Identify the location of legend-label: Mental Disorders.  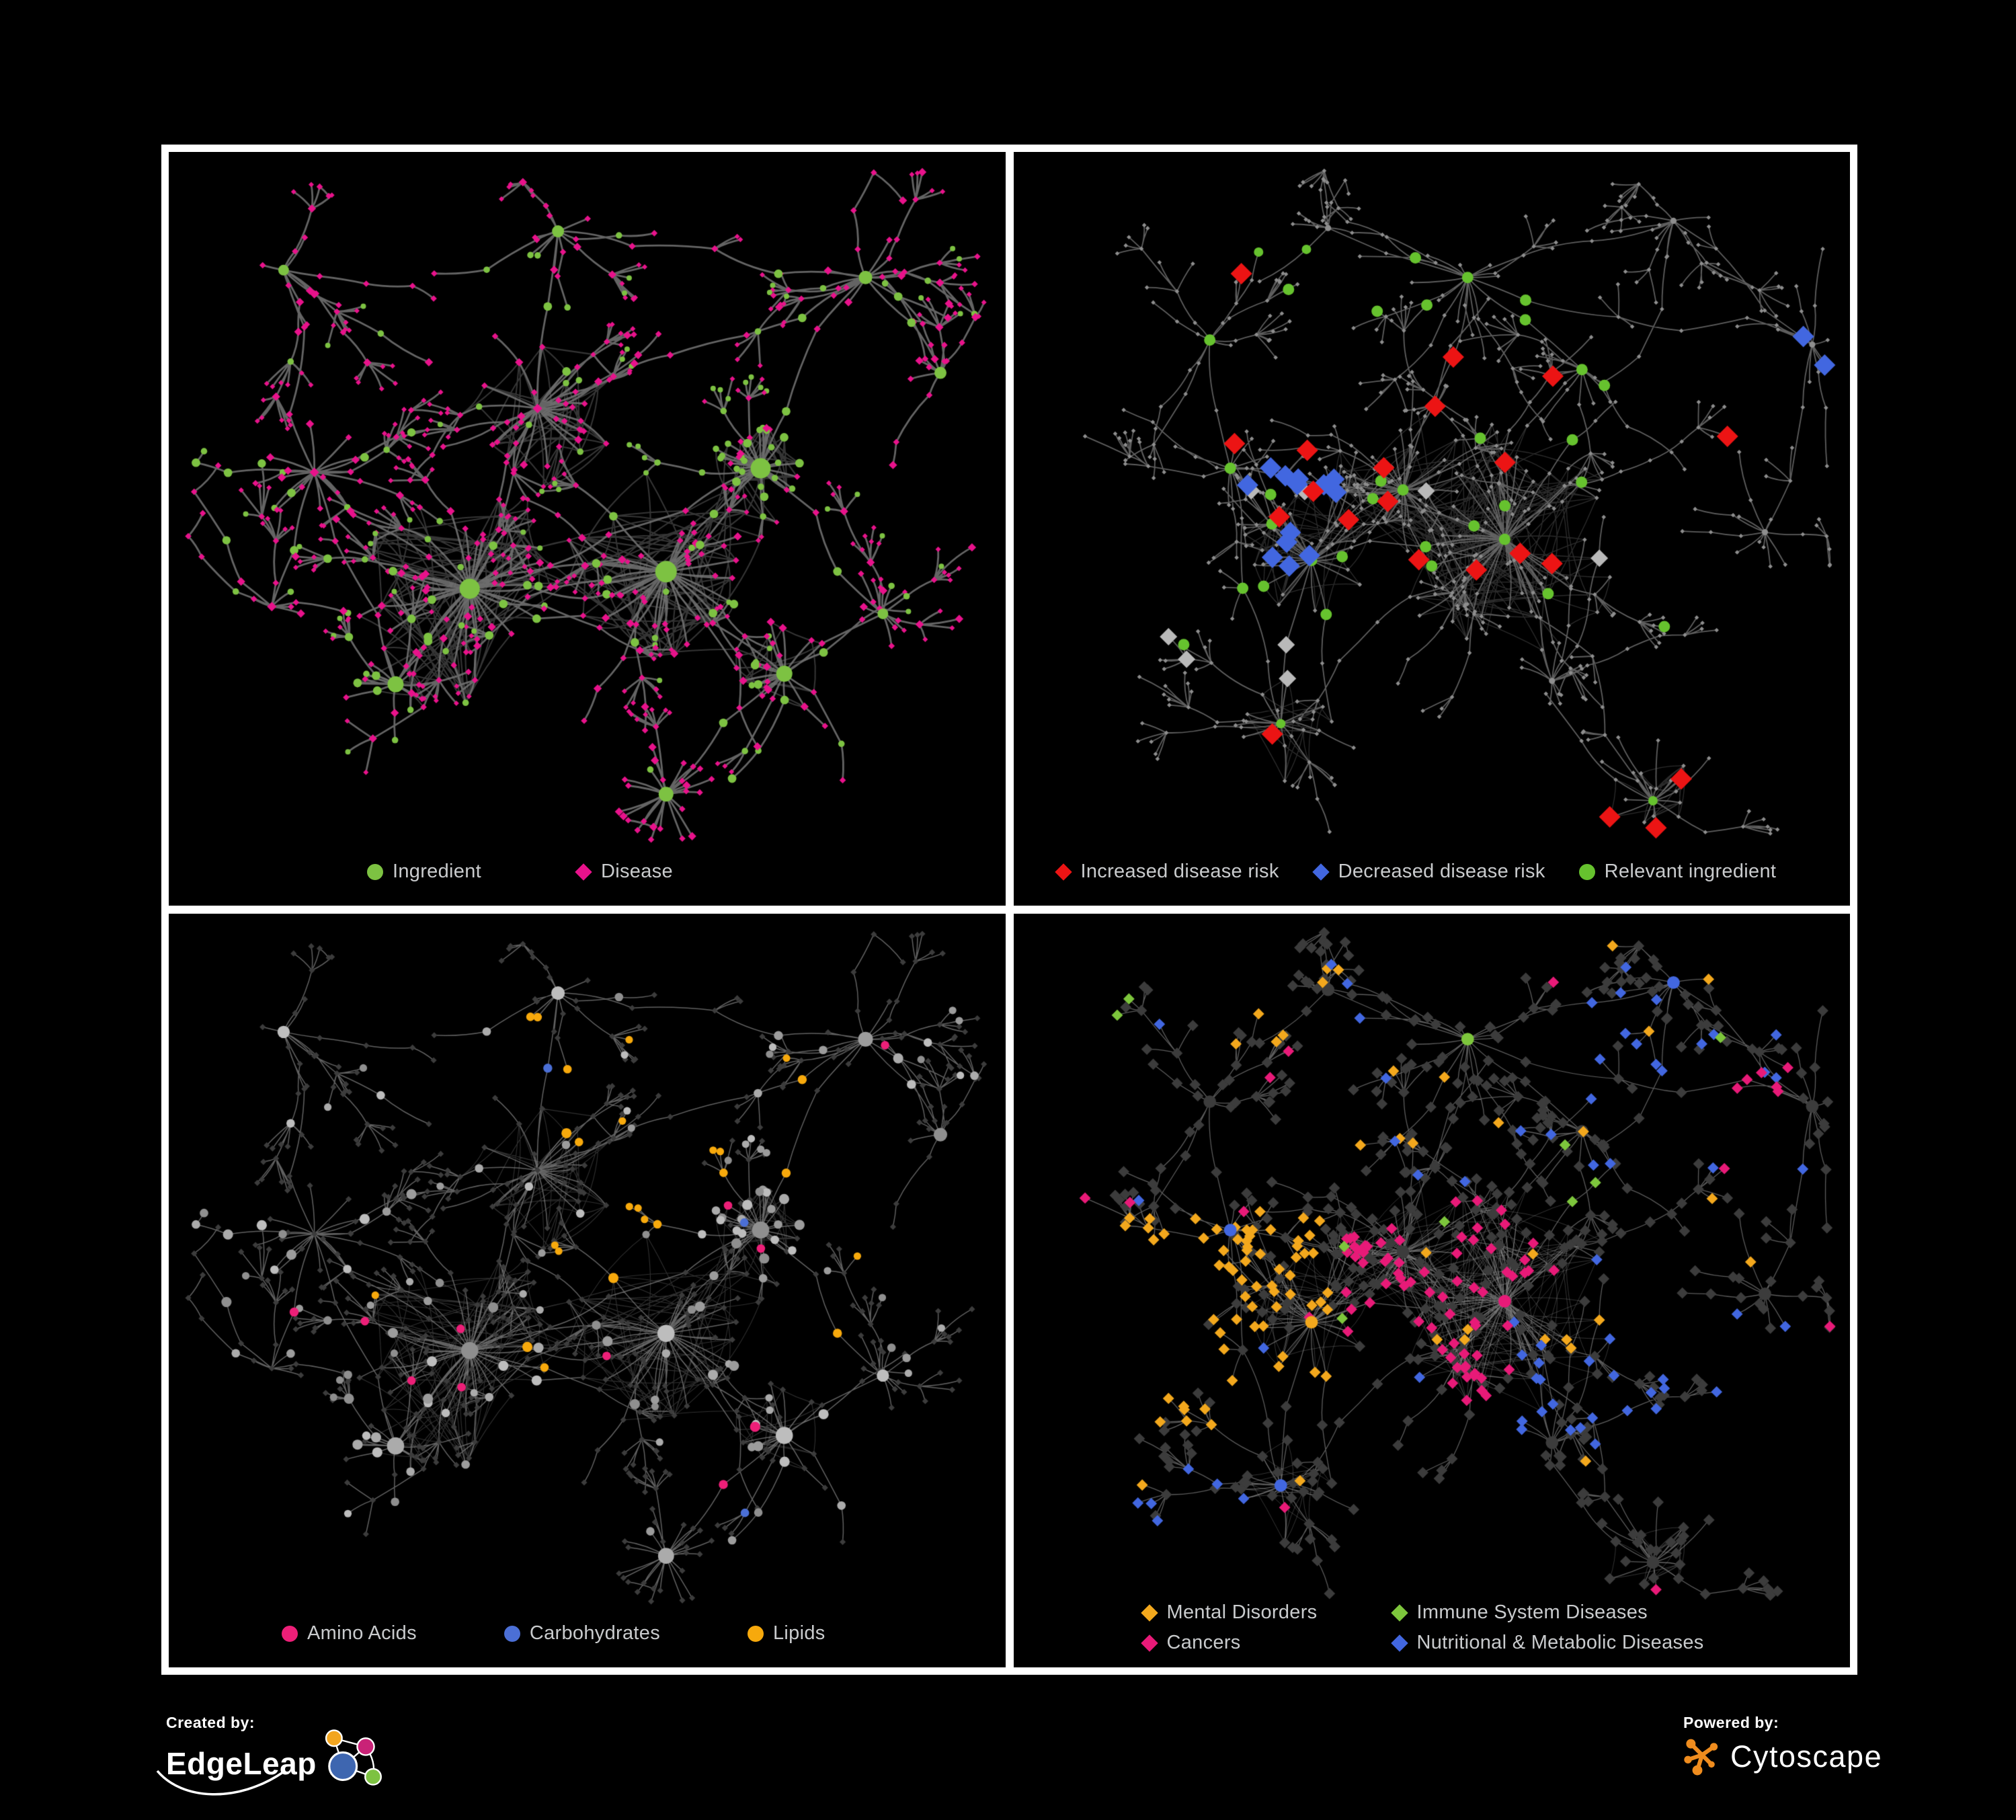
(1242, 1612).